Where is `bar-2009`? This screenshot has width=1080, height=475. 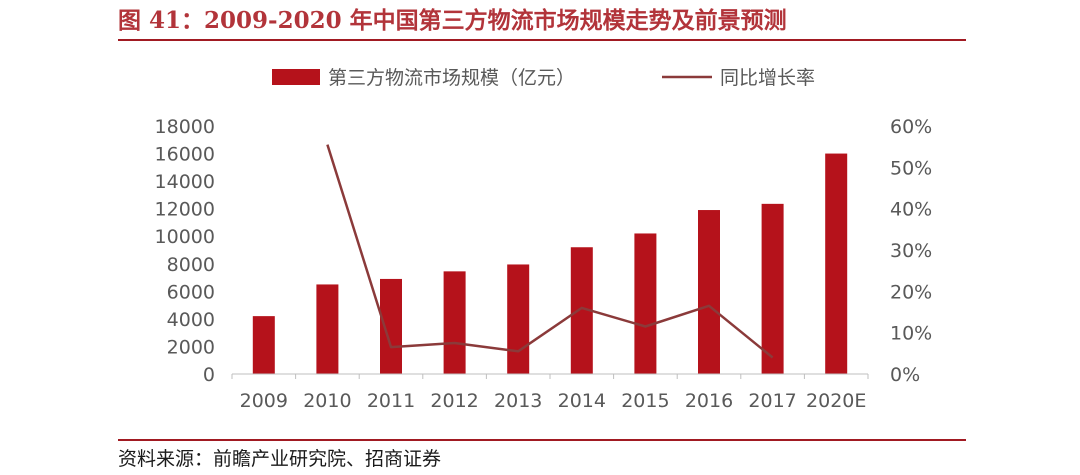
bar-2009 is located at coordinates (263, 345).